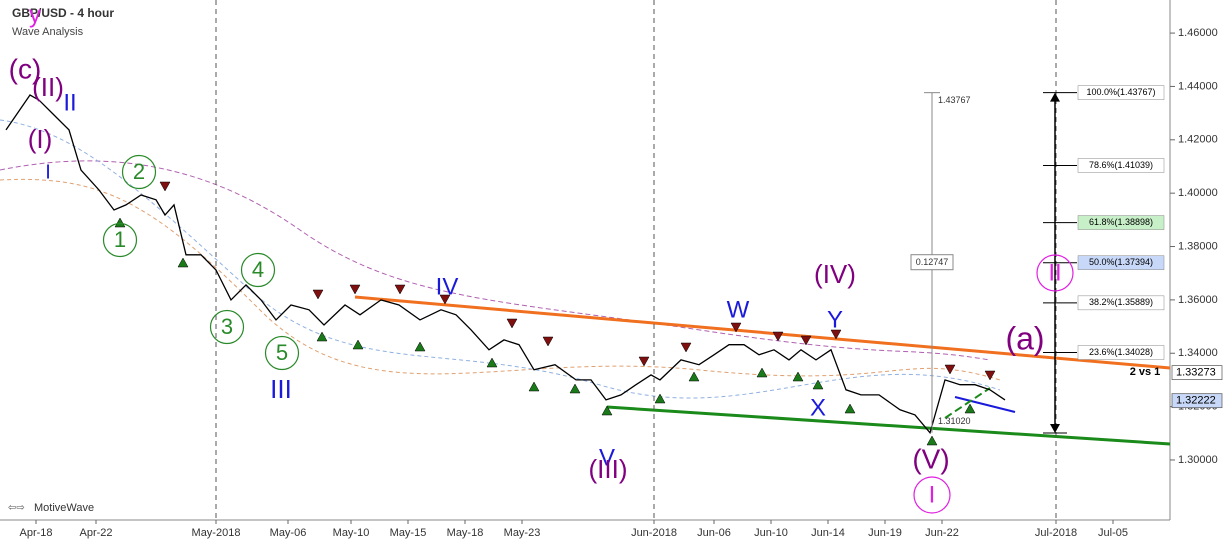  What do you see at coordinates (1198, 300) in the screenshot?
I see `y-tick-label: 1.36000` at bounding box center [1198, 300].